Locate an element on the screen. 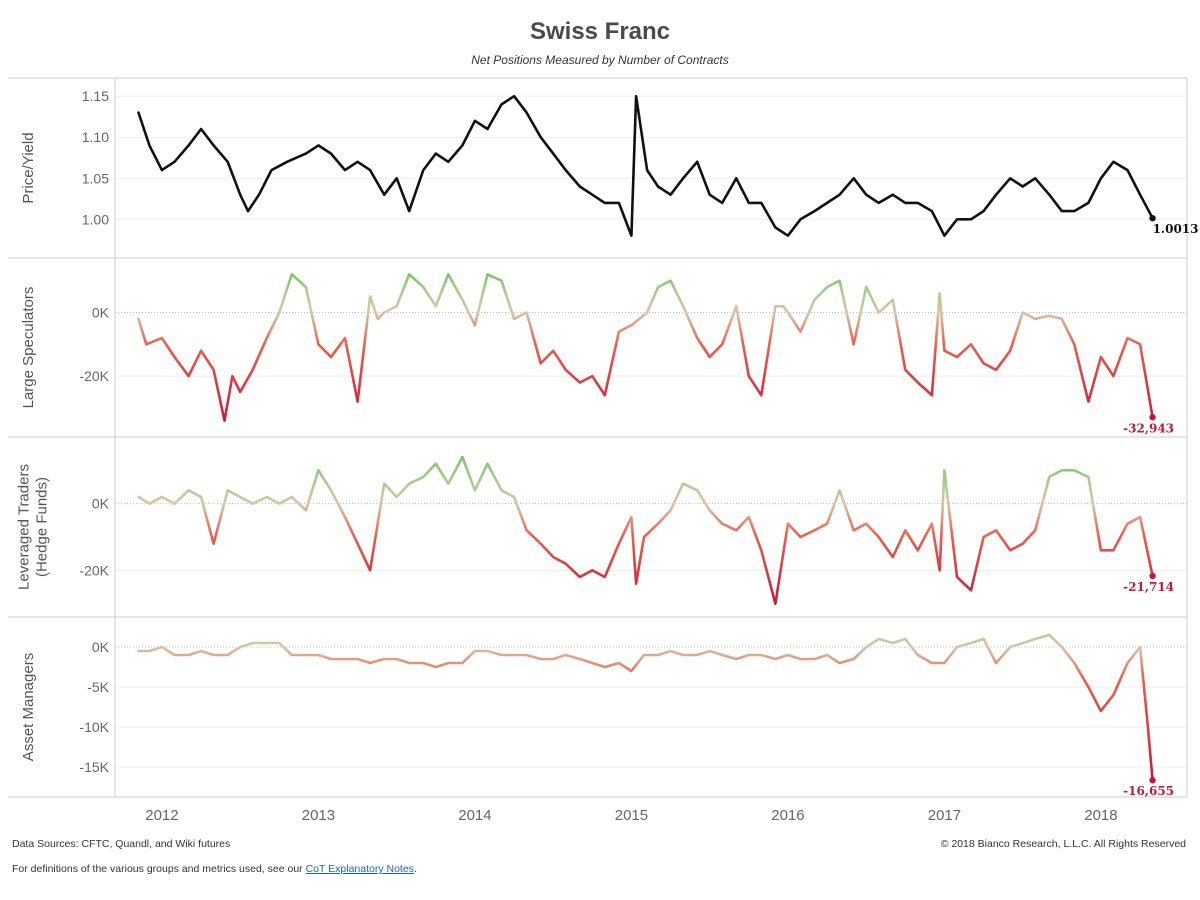  y-axis-title: Asset Managers is located at coordinates (28, 707).